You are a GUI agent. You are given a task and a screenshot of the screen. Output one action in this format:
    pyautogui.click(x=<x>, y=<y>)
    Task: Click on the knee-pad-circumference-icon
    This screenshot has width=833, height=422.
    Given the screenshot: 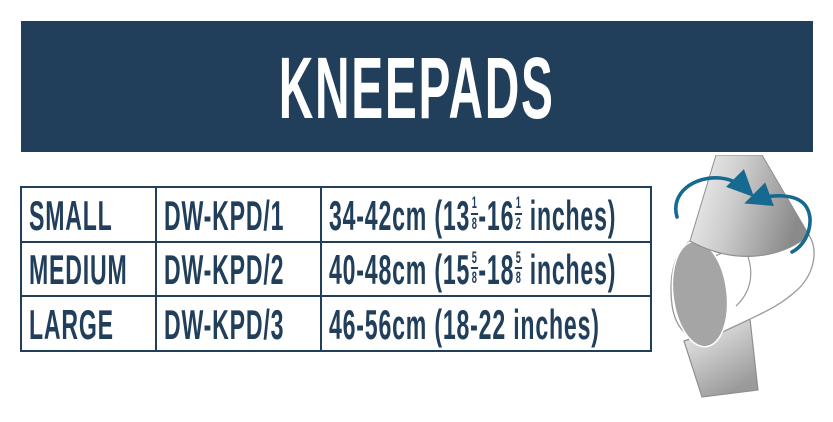 What is the action you would take?
    pyautogui.click(x=742, y=276)
    